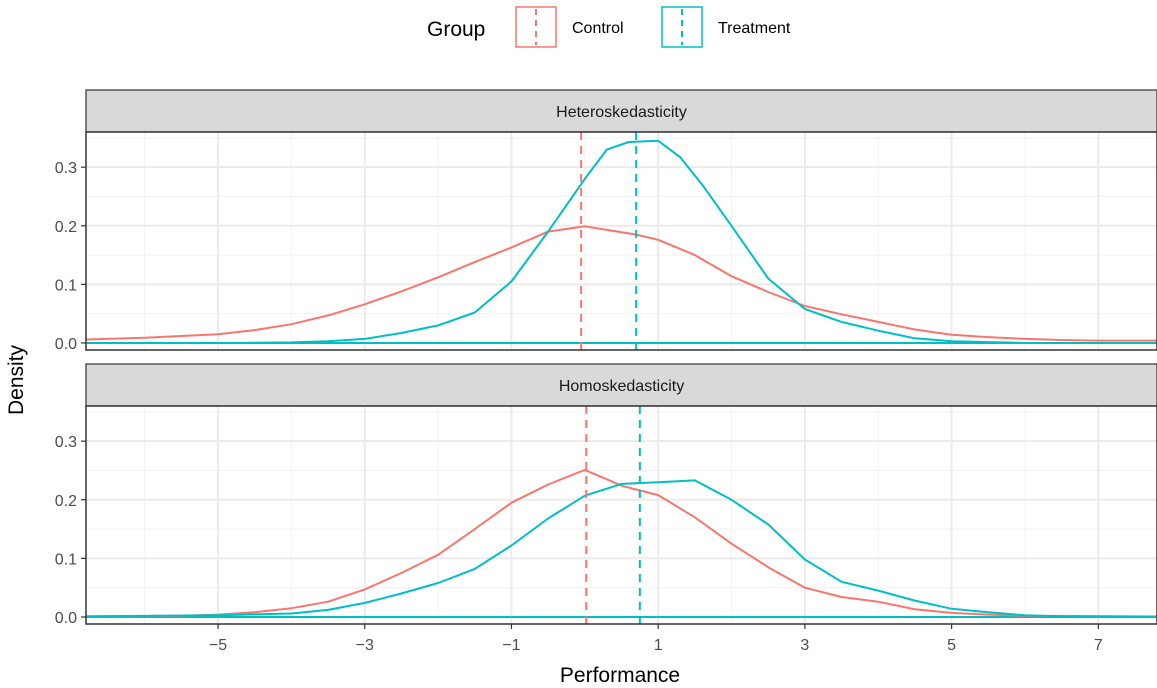 This screenshot has height=688, width=1157. I want to click on legend-label-treatment: Treatment, so click(754, 28).